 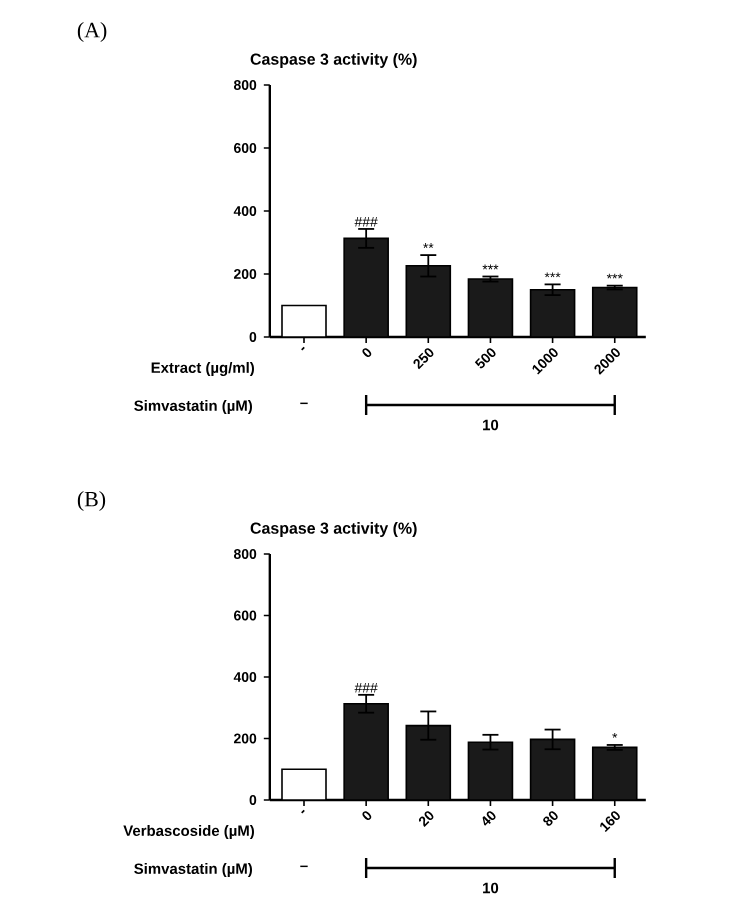 I want to click on text: (A), so click(x=92, y=32).